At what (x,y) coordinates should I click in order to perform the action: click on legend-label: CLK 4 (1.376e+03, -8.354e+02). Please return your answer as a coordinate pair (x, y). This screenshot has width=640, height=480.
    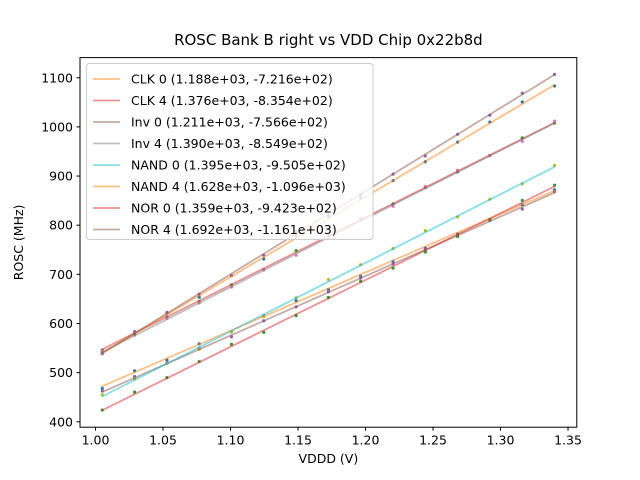
    Looking at the image, I should click on (232, 100).